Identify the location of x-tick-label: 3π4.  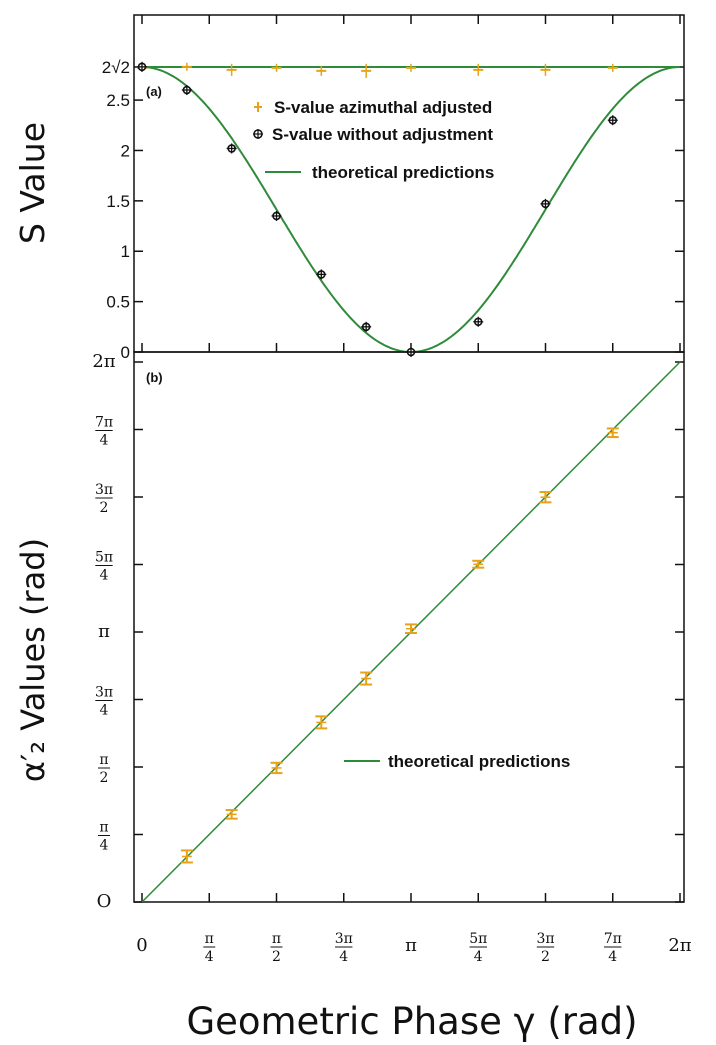
(344, 948).